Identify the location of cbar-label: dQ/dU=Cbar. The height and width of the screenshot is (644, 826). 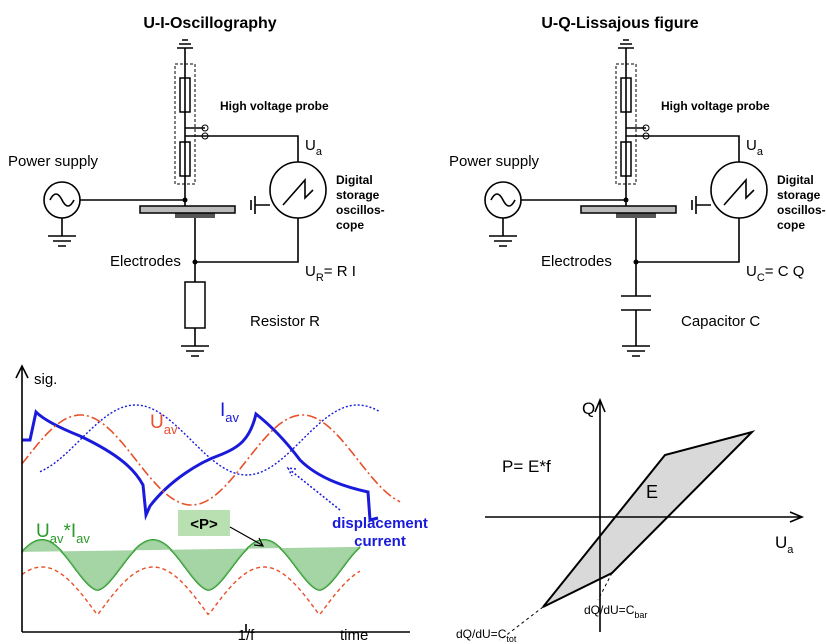
(615, 611).